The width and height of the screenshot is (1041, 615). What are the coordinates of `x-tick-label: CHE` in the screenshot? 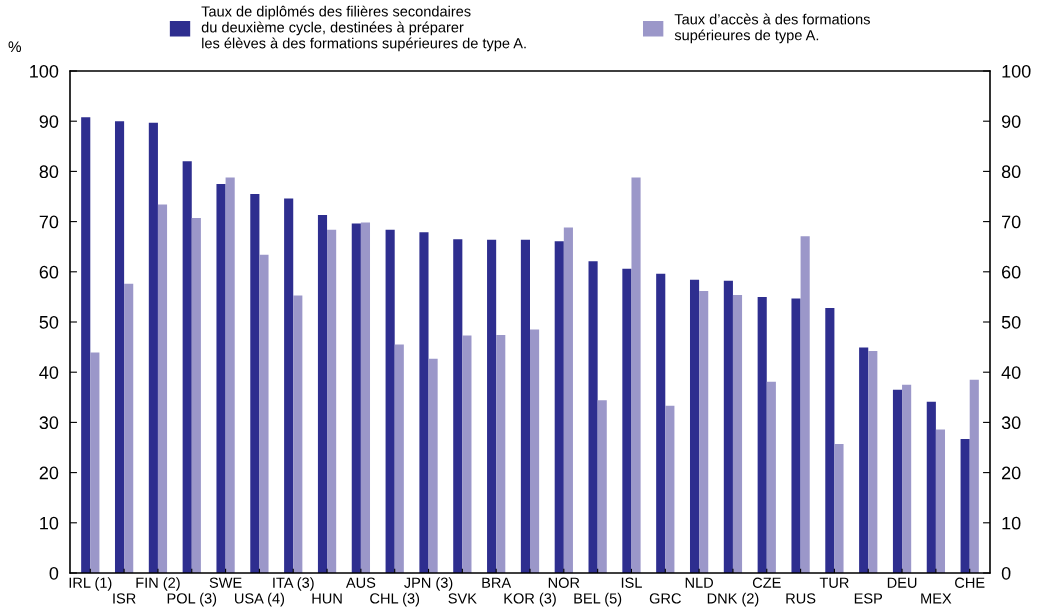 It's located at (970, 582).